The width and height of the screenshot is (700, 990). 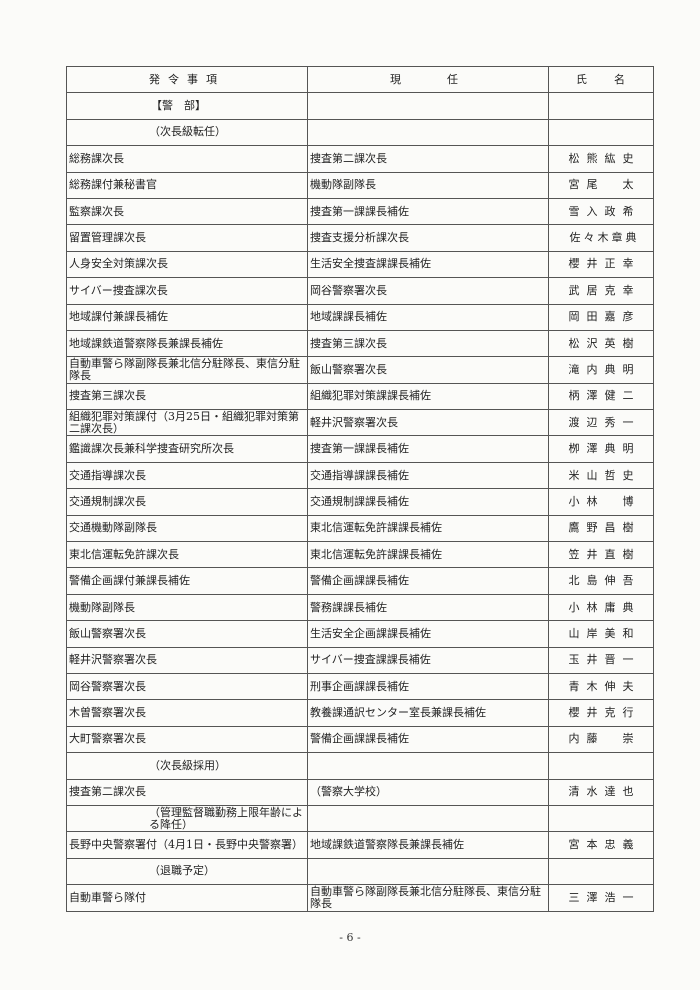 I want to click on table-row: 捜査第二課次長 （警察大学校） 清水達也, so click(x=360, y=792).